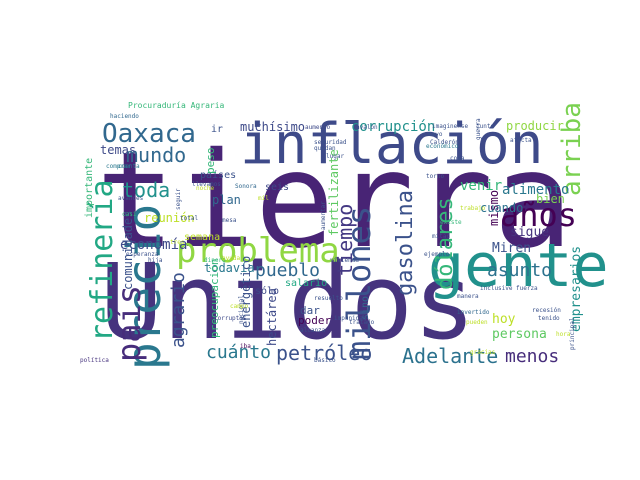 The image size is (640, 480). What do you see at coordinates (229, 268) in the screenshot?
I see `cloud-word: todavía` at bounding box center [229, 268].